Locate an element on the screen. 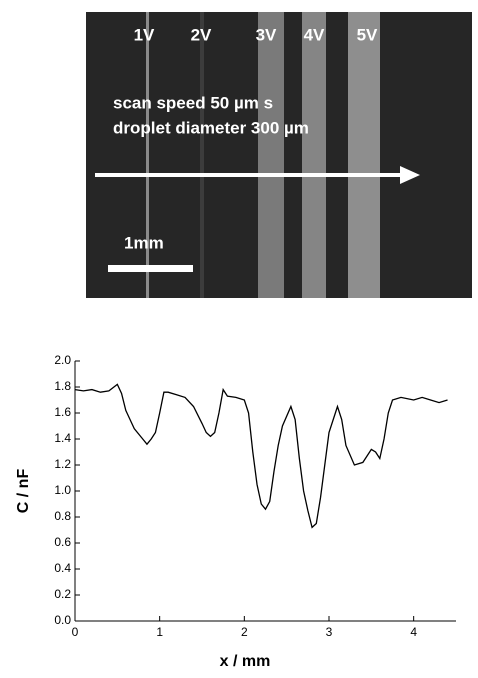 The width and height of the screenshot is (478, 678). y-tick-label: 1.6 is located at coordinates (62, 412).